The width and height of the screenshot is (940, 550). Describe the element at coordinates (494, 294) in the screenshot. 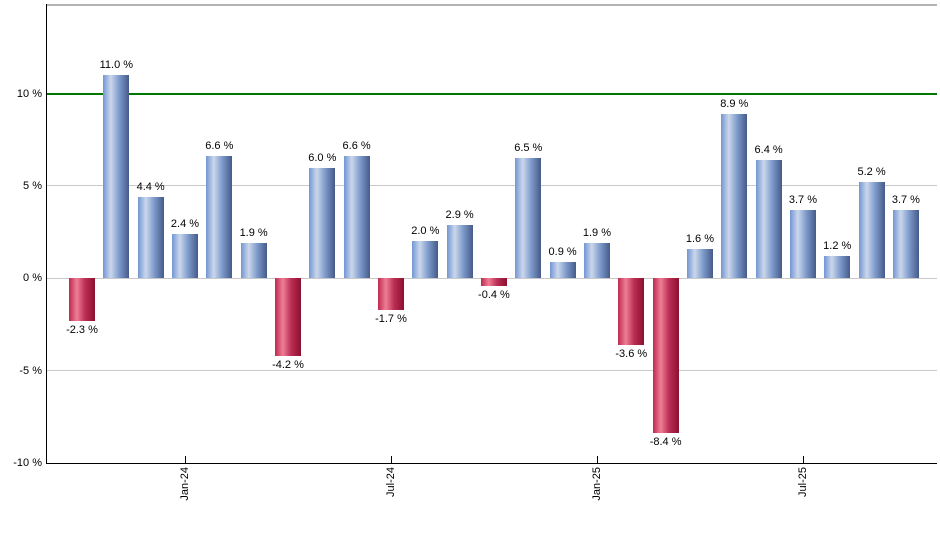

I see `bar-value-label: -0.4 %` at that location.